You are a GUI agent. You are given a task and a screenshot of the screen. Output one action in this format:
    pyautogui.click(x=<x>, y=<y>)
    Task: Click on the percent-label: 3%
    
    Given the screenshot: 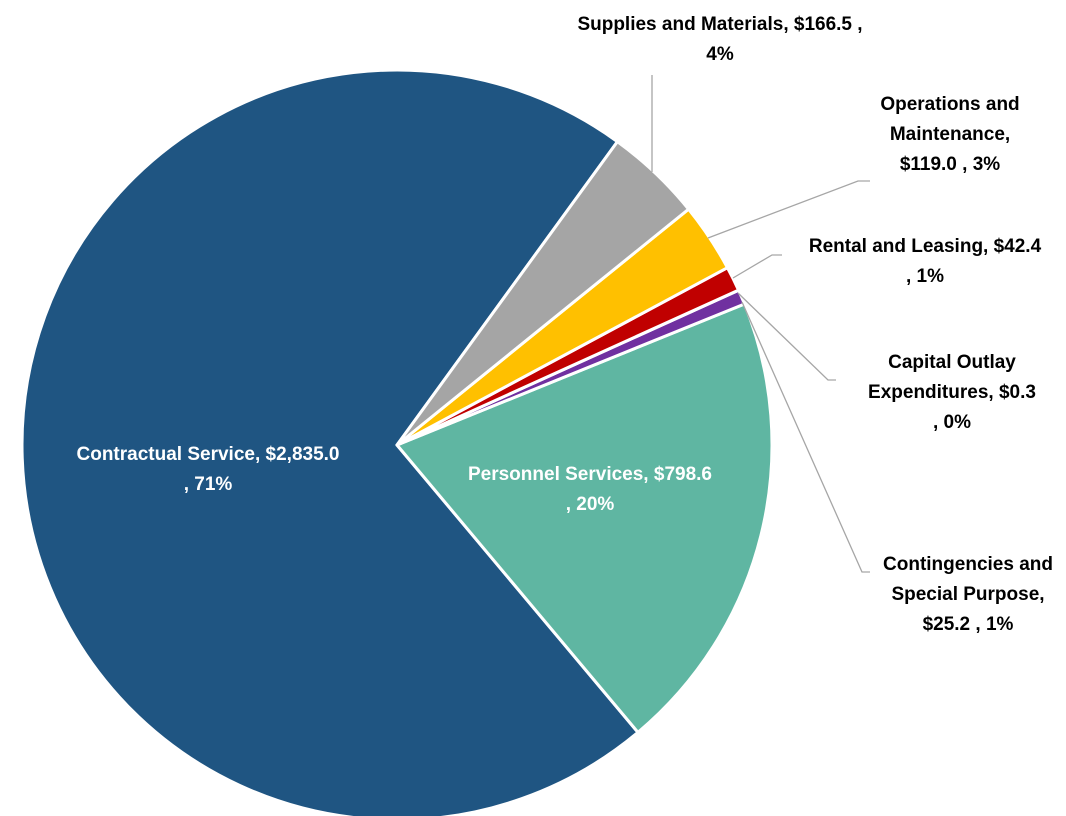 What is the action you would take?
    pyautogui.click(x=986, y=164)
    